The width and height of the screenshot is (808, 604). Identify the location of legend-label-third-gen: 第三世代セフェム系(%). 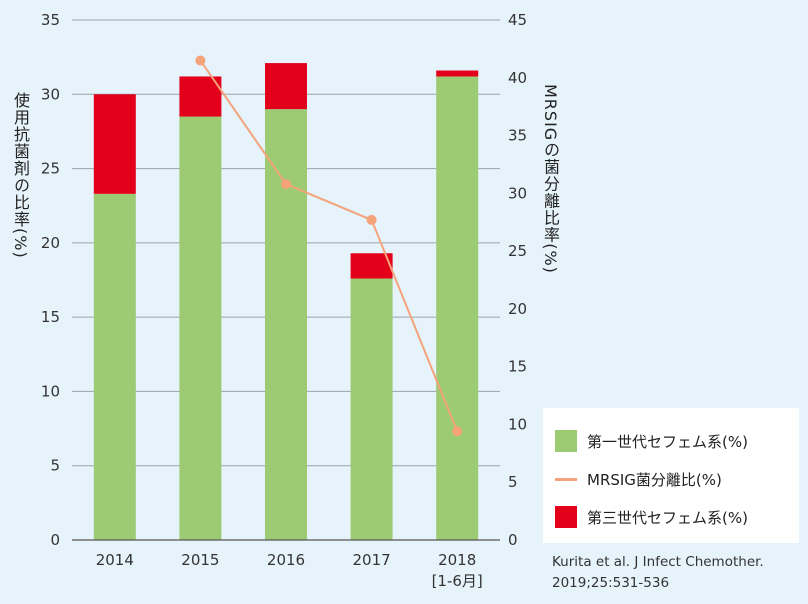
(667, 517).